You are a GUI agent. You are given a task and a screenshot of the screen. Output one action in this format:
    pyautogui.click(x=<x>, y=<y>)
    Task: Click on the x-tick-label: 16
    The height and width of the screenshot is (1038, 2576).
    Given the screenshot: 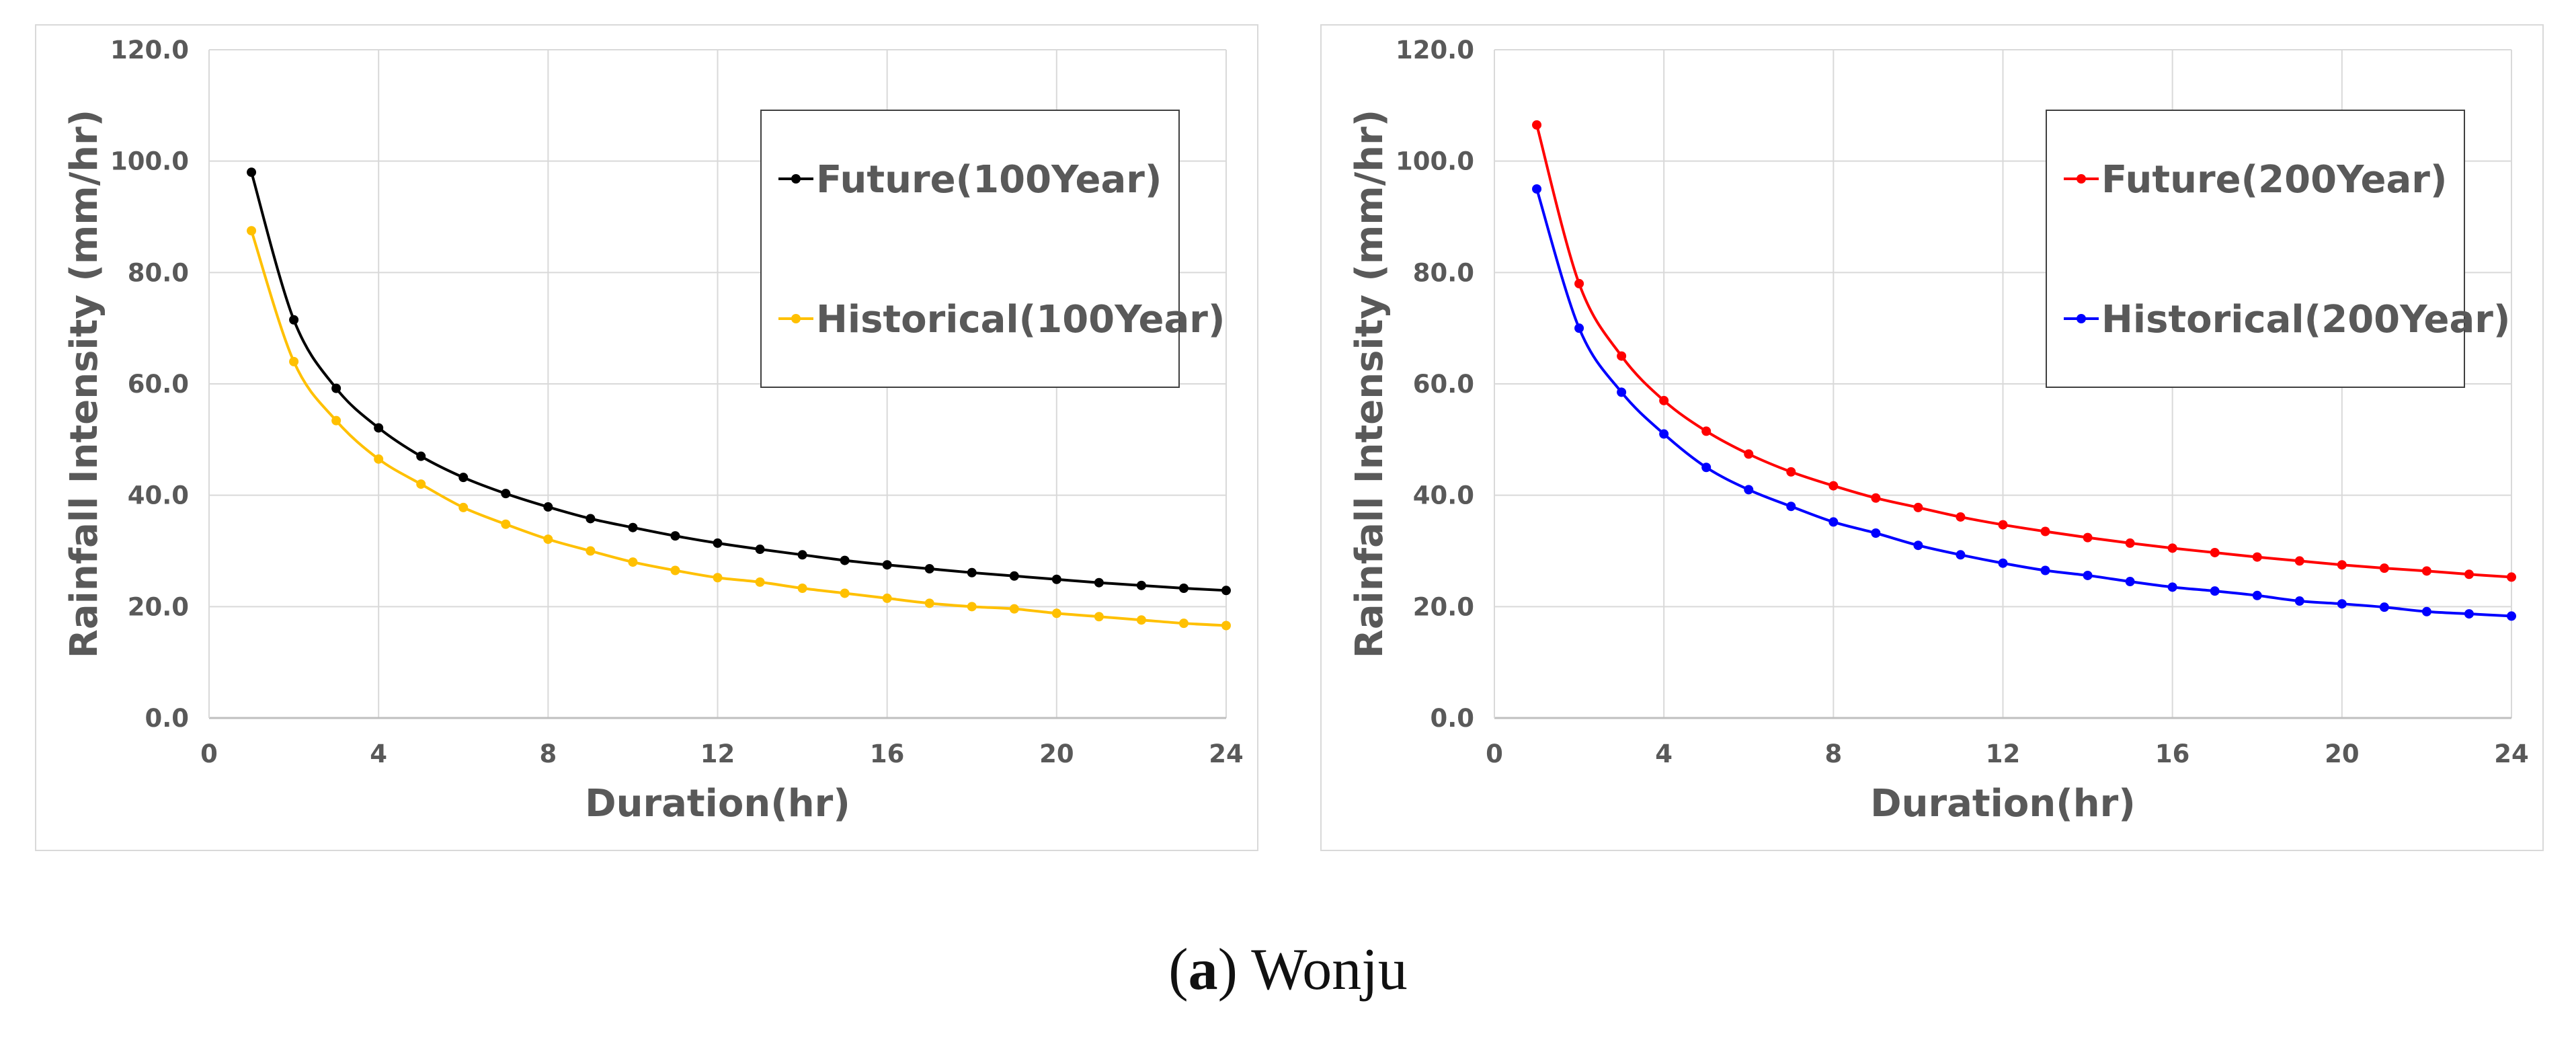 What is the action you would take?
    pyautogui.click(x=2172, y=754)
    